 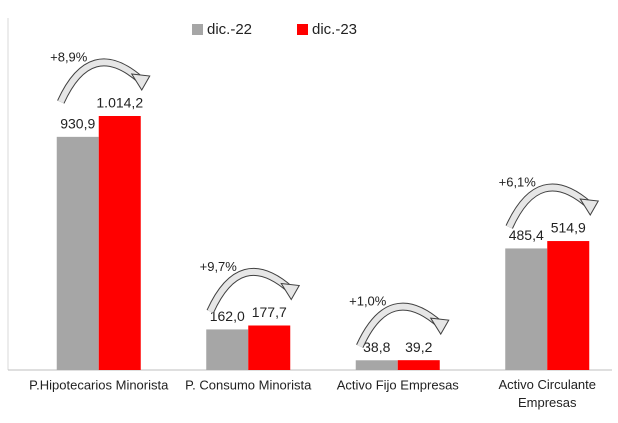 What do you see at coordinates (398, 384) in the screenshot?
I see `x-tick-label: Activo Fijo Empresas` at bounding box center [398, 384].